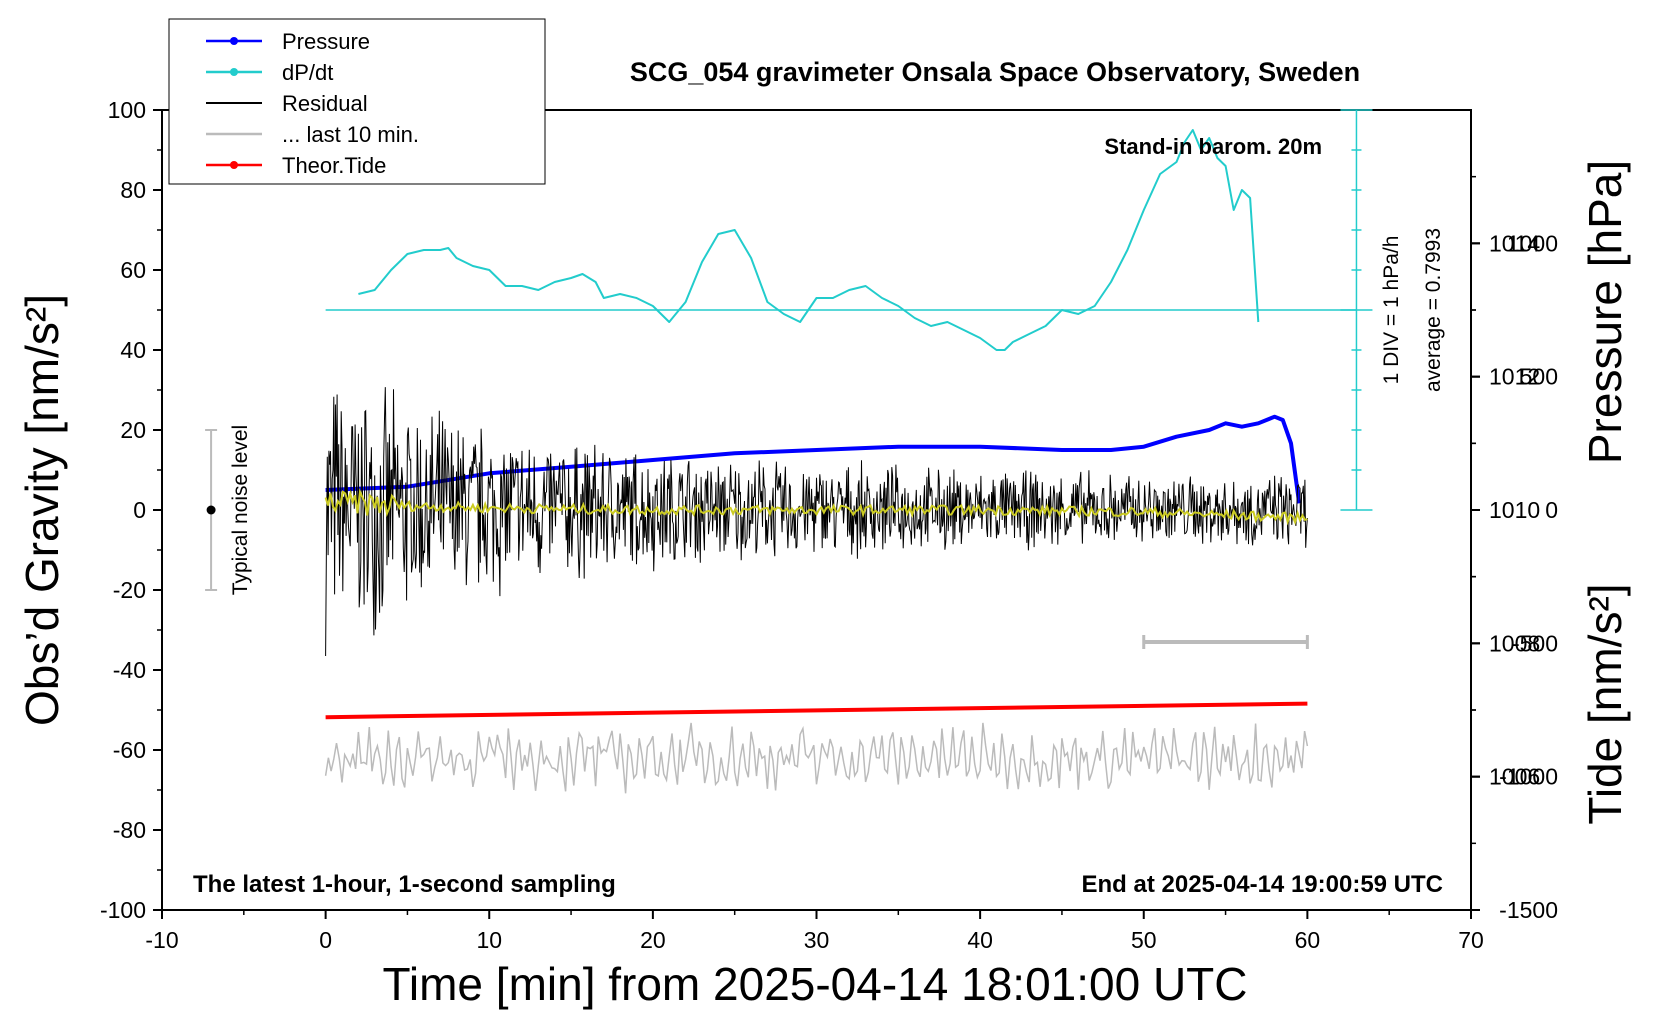 The height and width of the screenshot is (1020, 1660). What do you see at coordinates (1551, 510) in the screenshot?
I see `tide-tick-label: 0` at bounding box center [1551, 510].